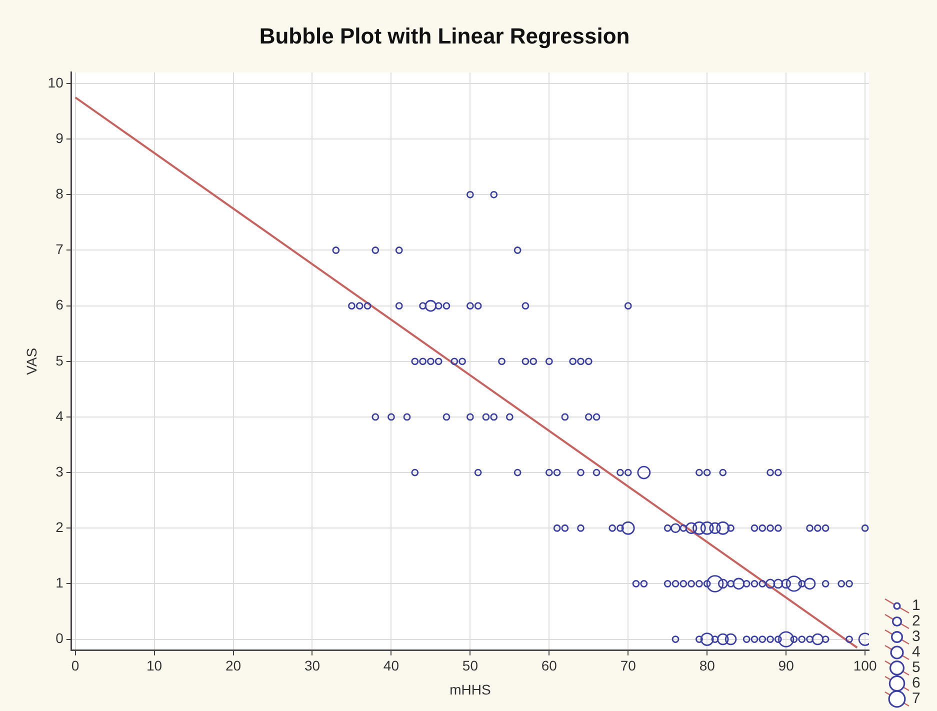 The width and height of the screenshot is (937, 711). What do you see at coordinates (60, 582) in the screenshot?
I see `y-tick-label: 1` at bounding box center [60, 582].